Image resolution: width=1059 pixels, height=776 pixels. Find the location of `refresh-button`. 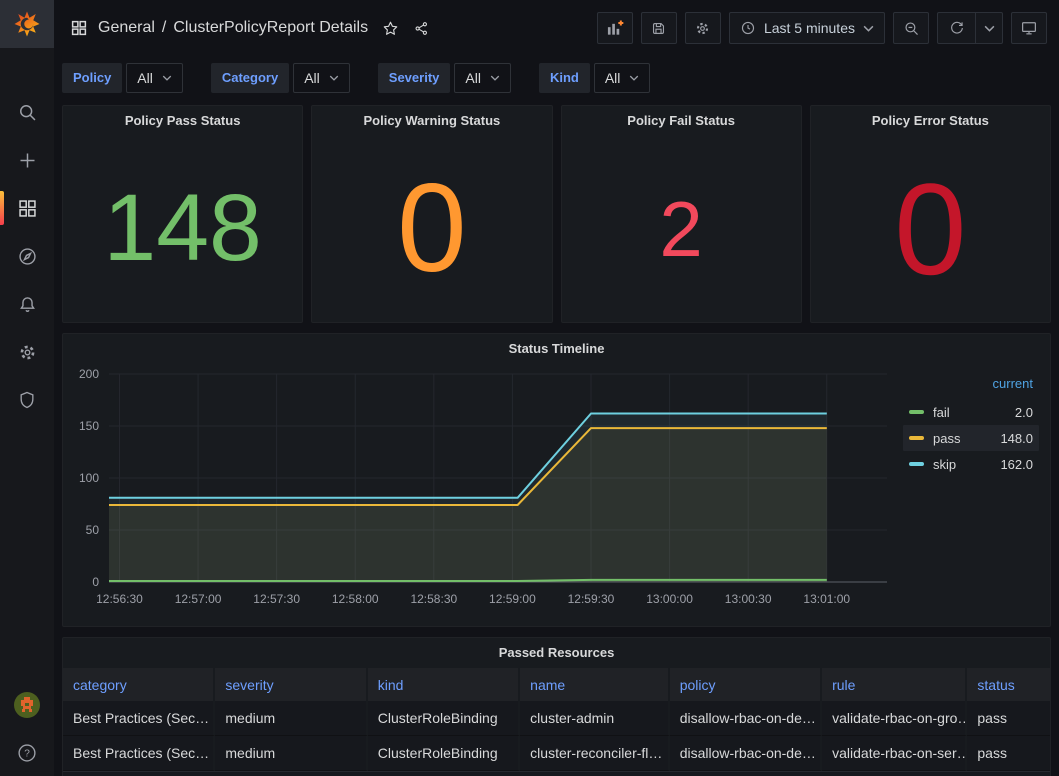

refresh-button is located at coordinates (956, 28).